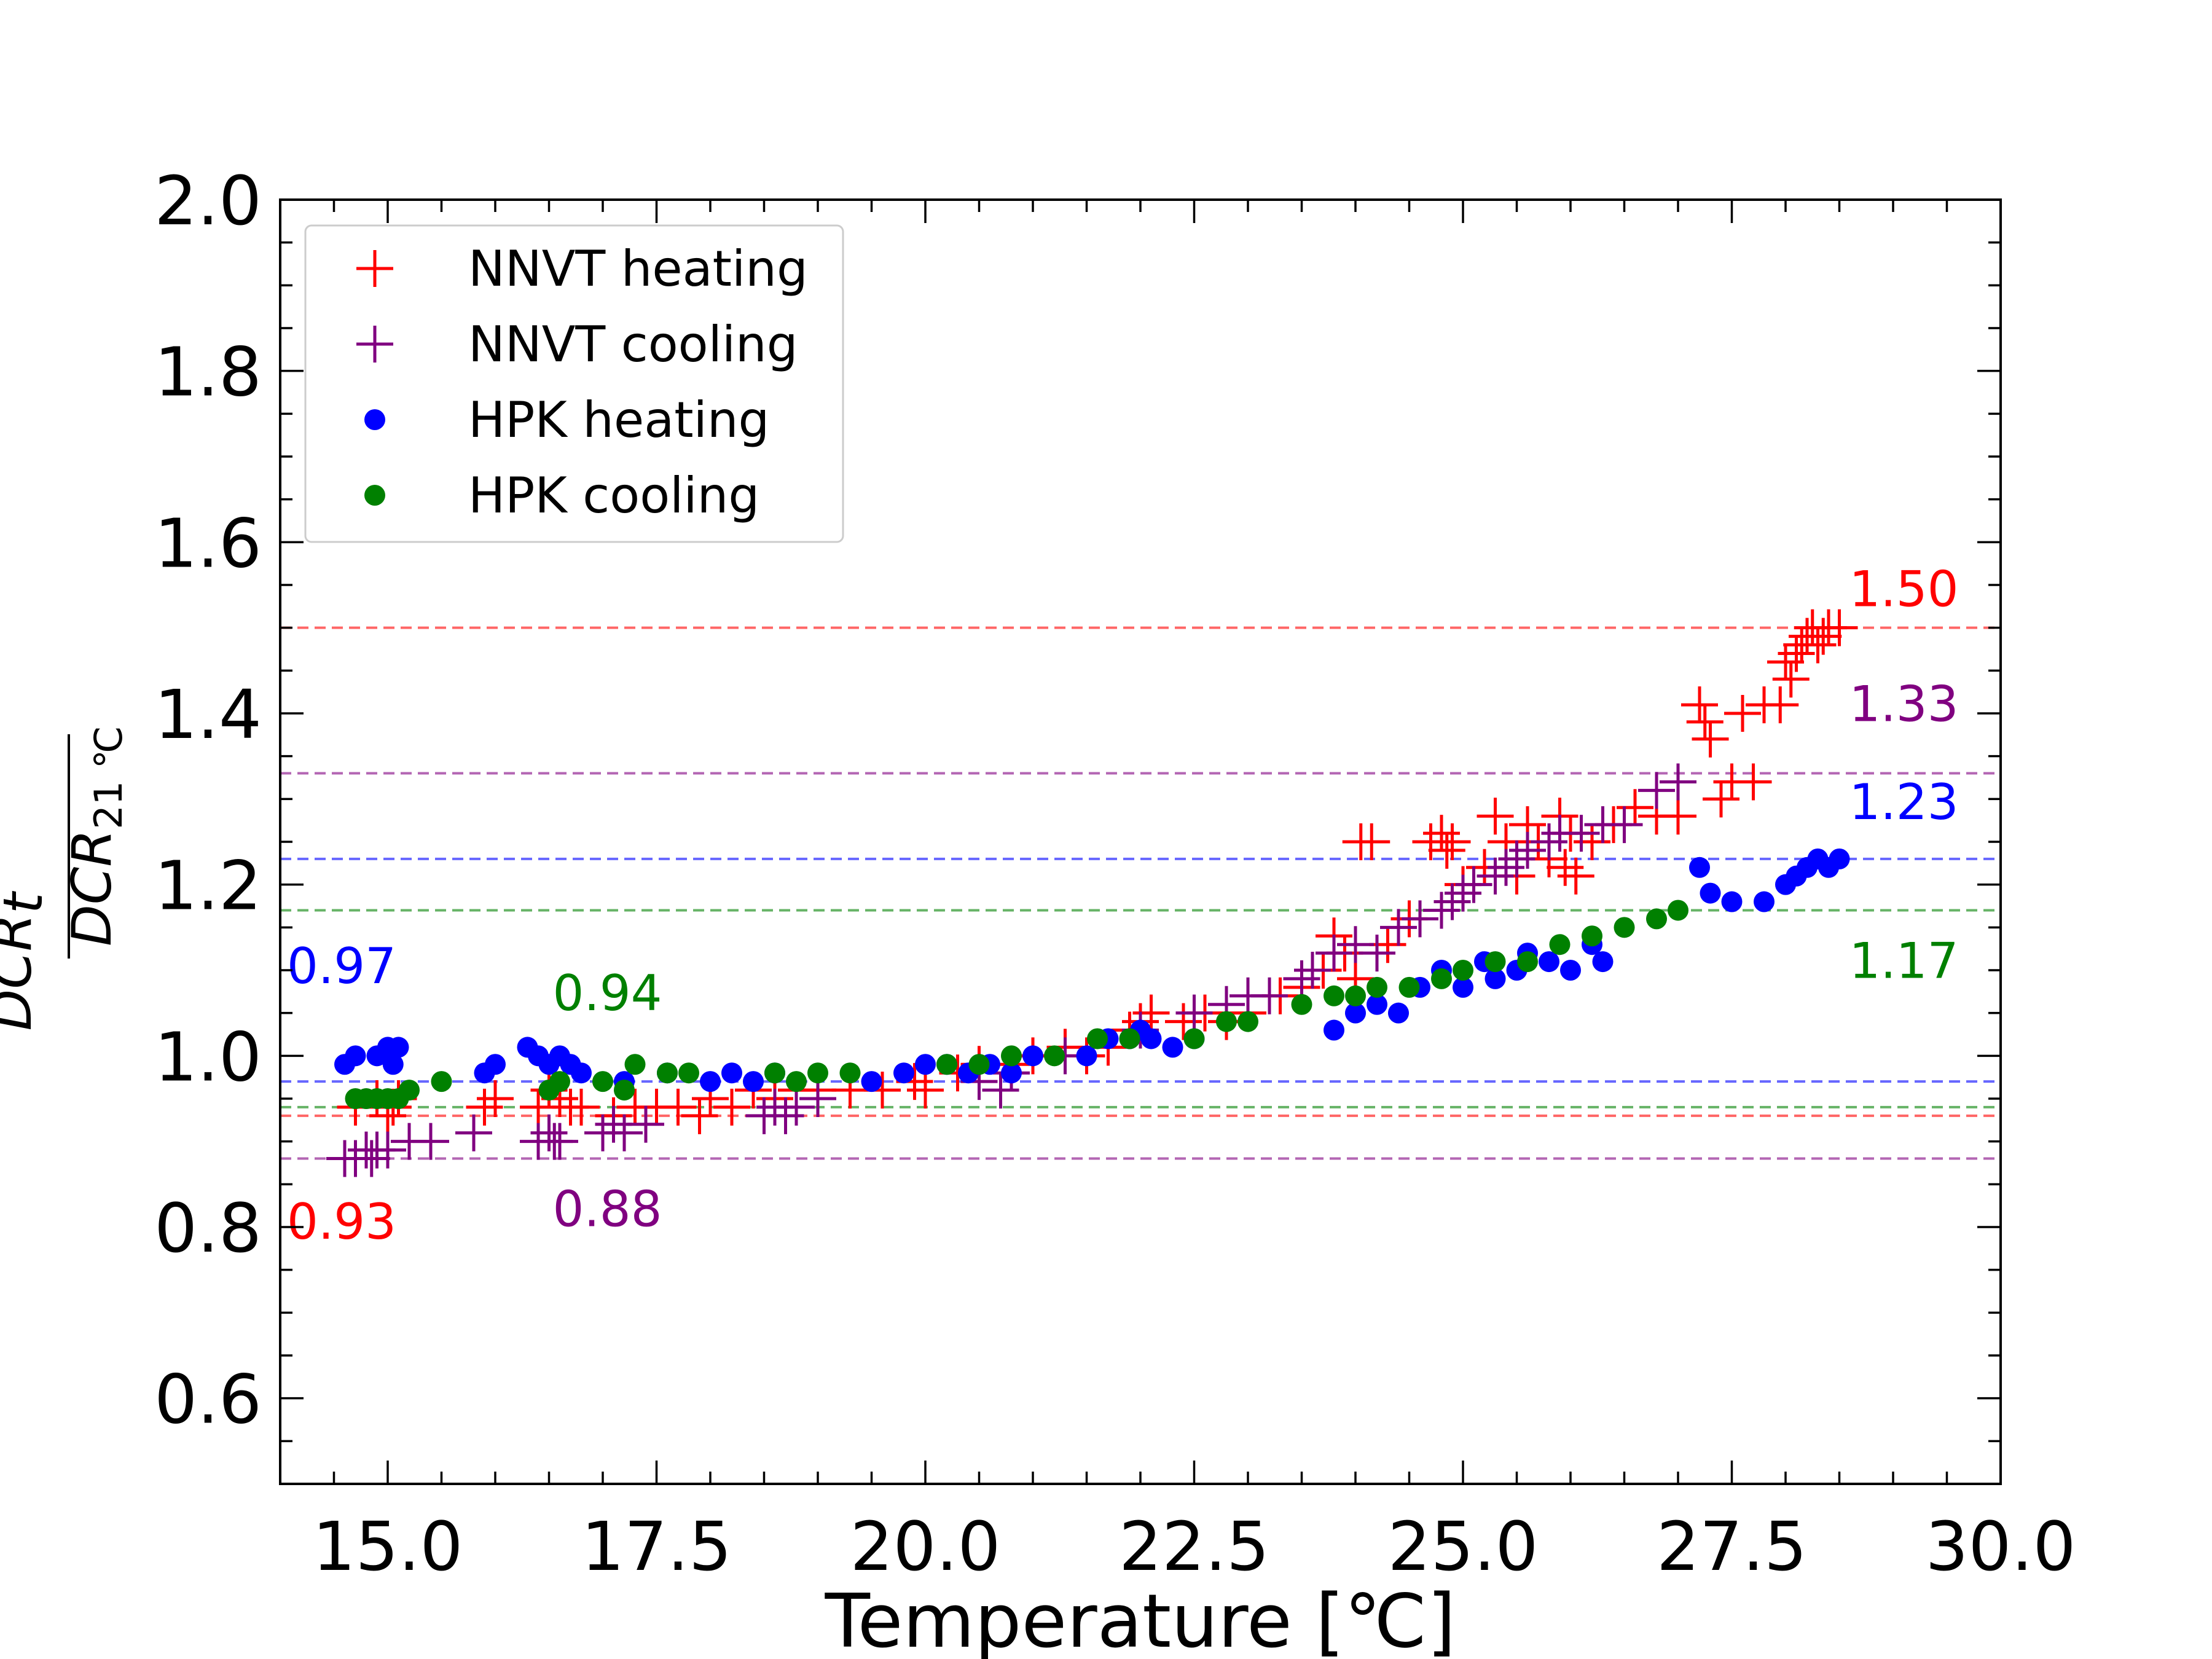 The width and height of the screenshot is (2212, 1659). I want to click on legend-label: HPK heating, so click(618, 420).